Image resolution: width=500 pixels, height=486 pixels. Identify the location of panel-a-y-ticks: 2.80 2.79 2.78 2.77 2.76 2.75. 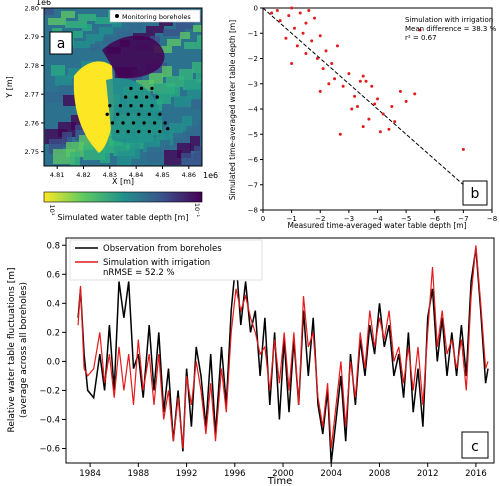
(34, 80).